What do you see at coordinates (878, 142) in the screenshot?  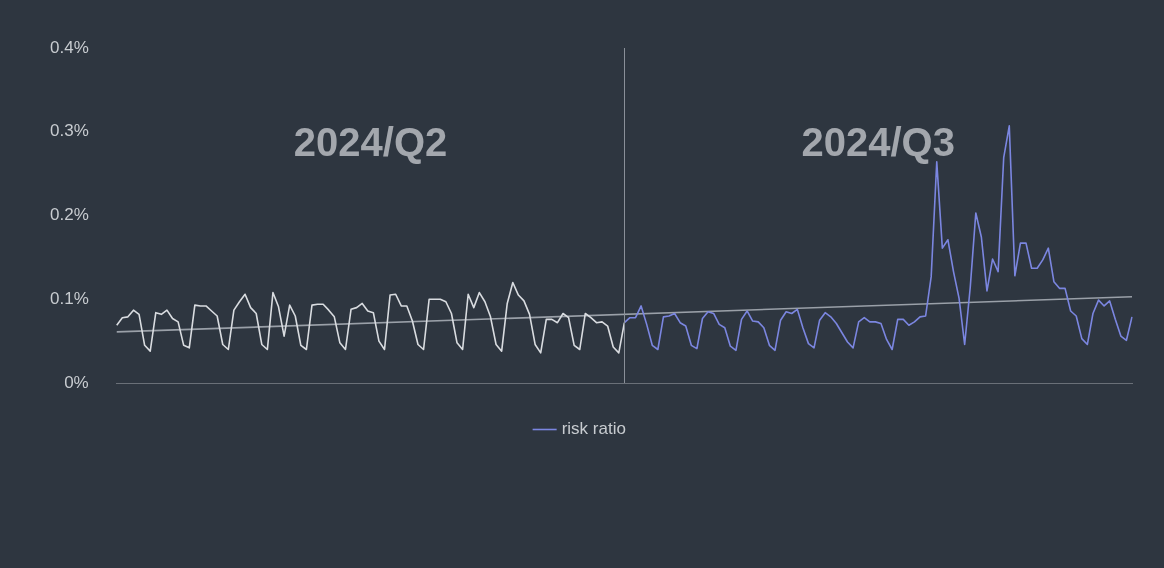 I see `annotation: 2024/Q3` at bounding box center [878, 142].